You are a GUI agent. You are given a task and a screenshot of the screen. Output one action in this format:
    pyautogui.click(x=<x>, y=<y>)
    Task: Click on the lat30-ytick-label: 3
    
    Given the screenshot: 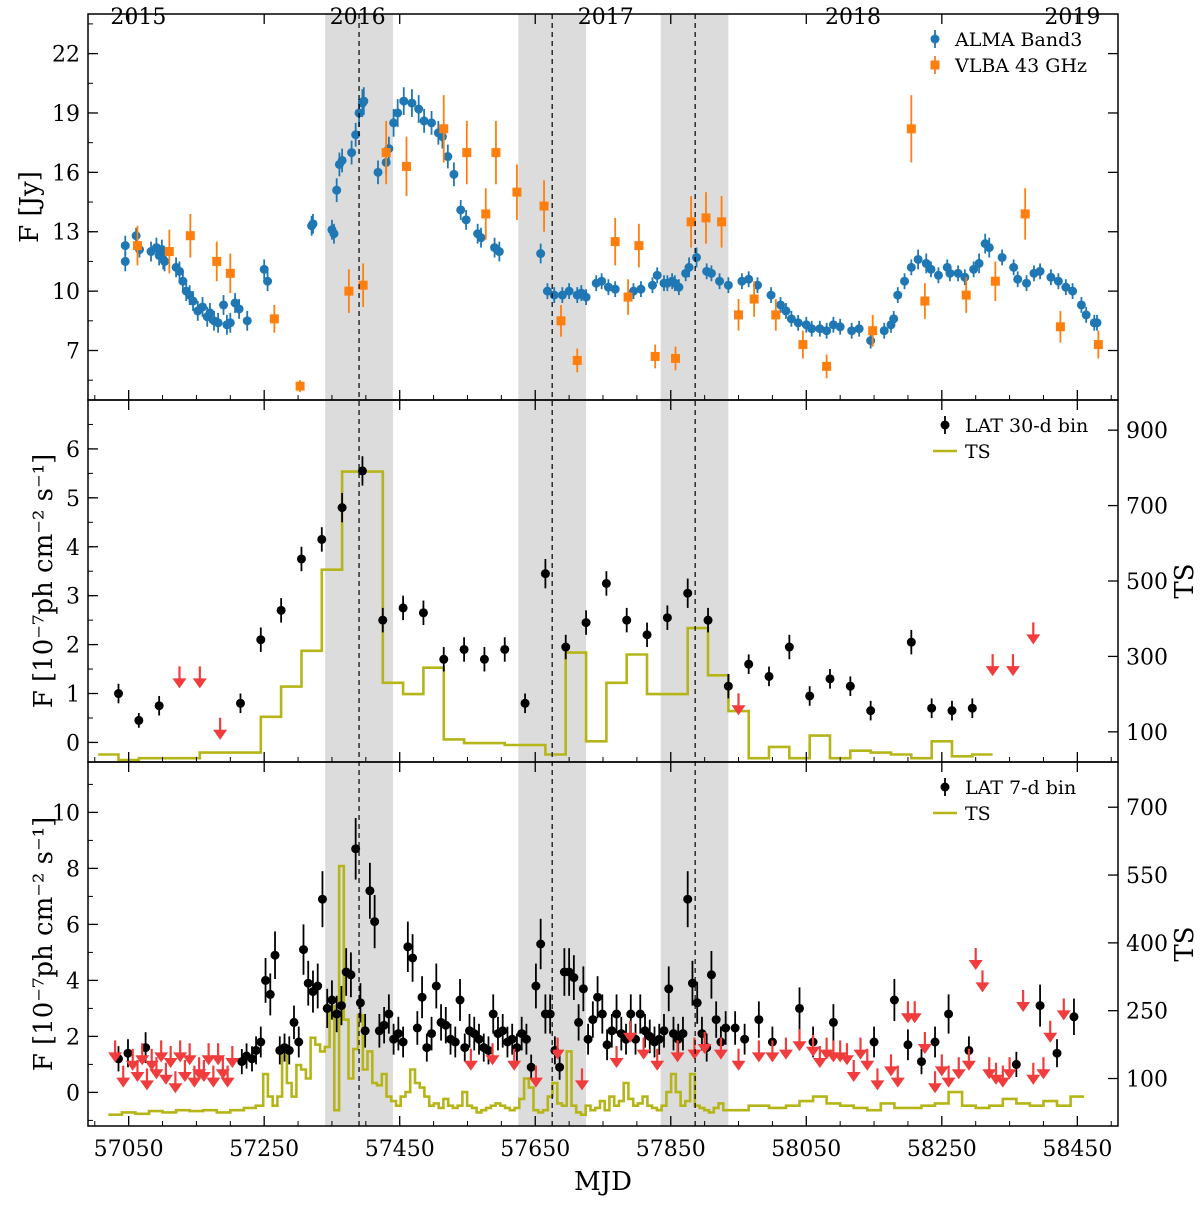 What is the action you would take?
    pyautogui.click(x=73, y=597)
    